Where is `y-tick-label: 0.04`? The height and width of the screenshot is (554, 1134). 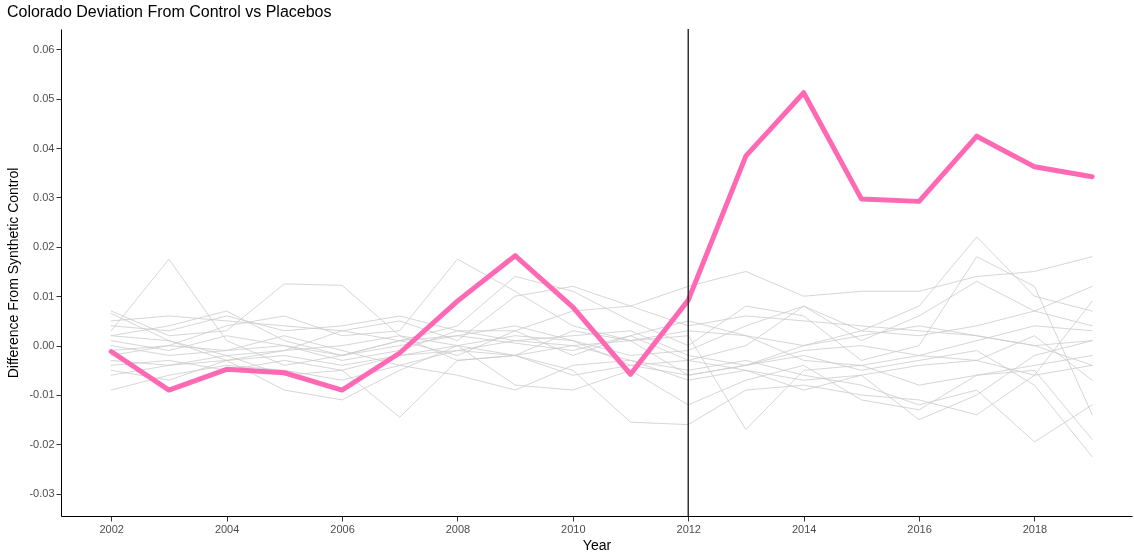
y-tick-label: 0.04 is located at coordinates (44, 147).